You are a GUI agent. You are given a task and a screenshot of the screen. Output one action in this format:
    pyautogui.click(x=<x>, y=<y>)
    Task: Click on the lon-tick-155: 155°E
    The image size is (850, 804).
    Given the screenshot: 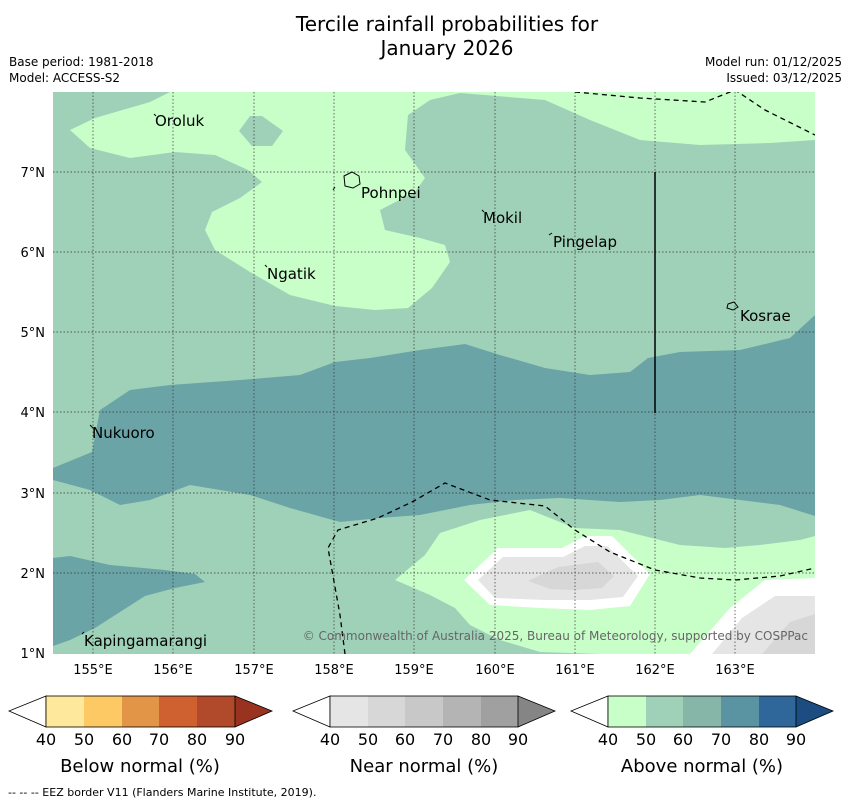 What is the action you would take?
    pyautogui.click(x=93, y=670)
    